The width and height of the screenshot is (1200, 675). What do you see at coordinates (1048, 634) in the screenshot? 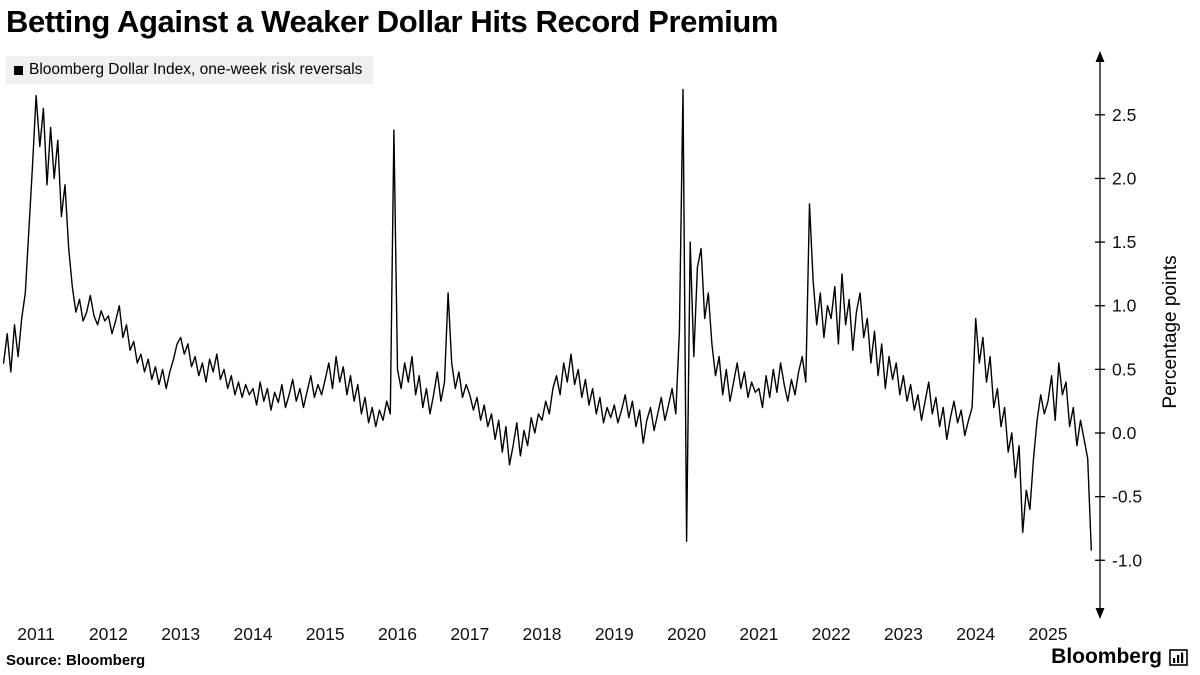
I see `x-tick-label: 2025` at bounding box center [1048, 634].